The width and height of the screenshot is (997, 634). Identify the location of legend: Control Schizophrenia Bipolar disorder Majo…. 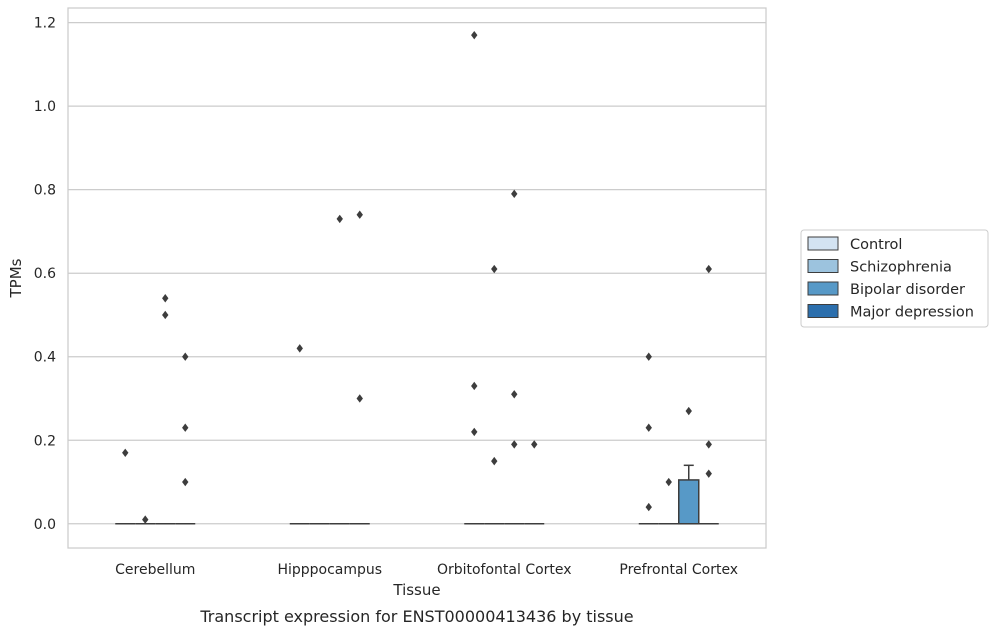
(894, 278).